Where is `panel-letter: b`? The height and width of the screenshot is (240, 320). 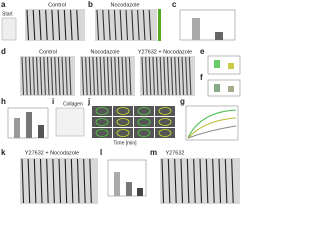
panel-letter: b is located at coordinates (90, 4).